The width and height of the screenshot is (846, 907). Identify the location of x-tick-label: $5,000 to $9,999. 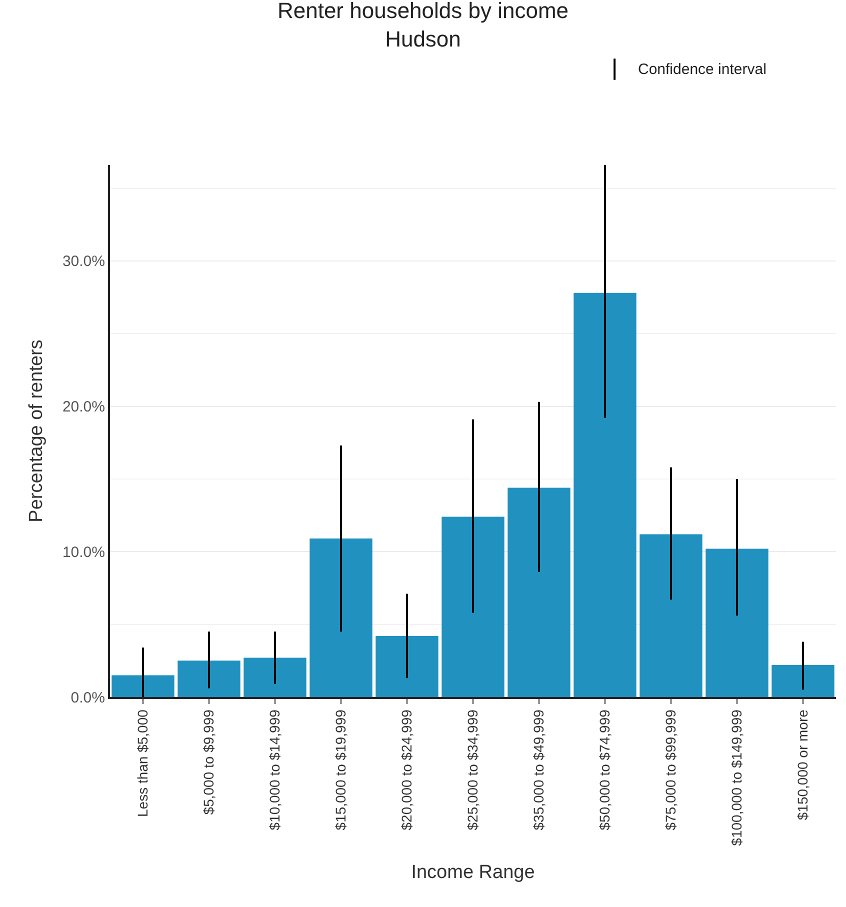
(208, 762).